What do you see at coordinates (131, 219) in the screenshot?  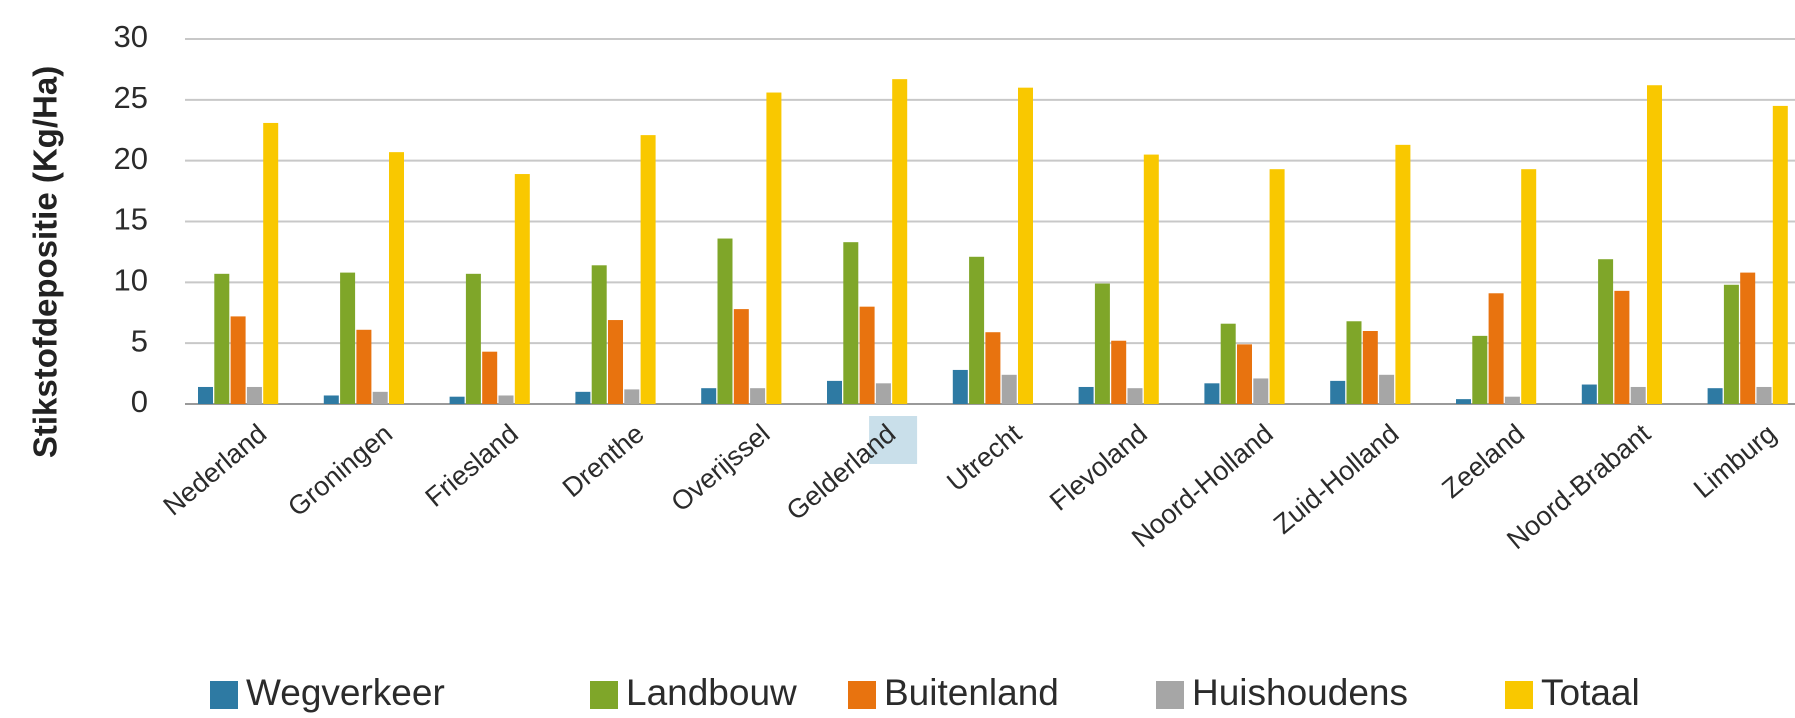 I see `y-axis-ticks: 0 5 10 15 20 25 30` at bounding box center [131, 219].